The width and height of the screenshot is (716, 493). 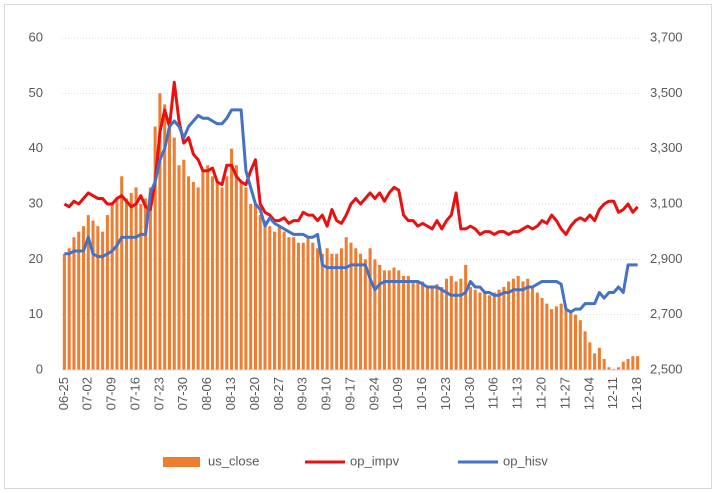 What do you see at coordinates (525, 460) in the screenshot?
I see `legend-label: op_hisv` at bounding box center [525, 460].